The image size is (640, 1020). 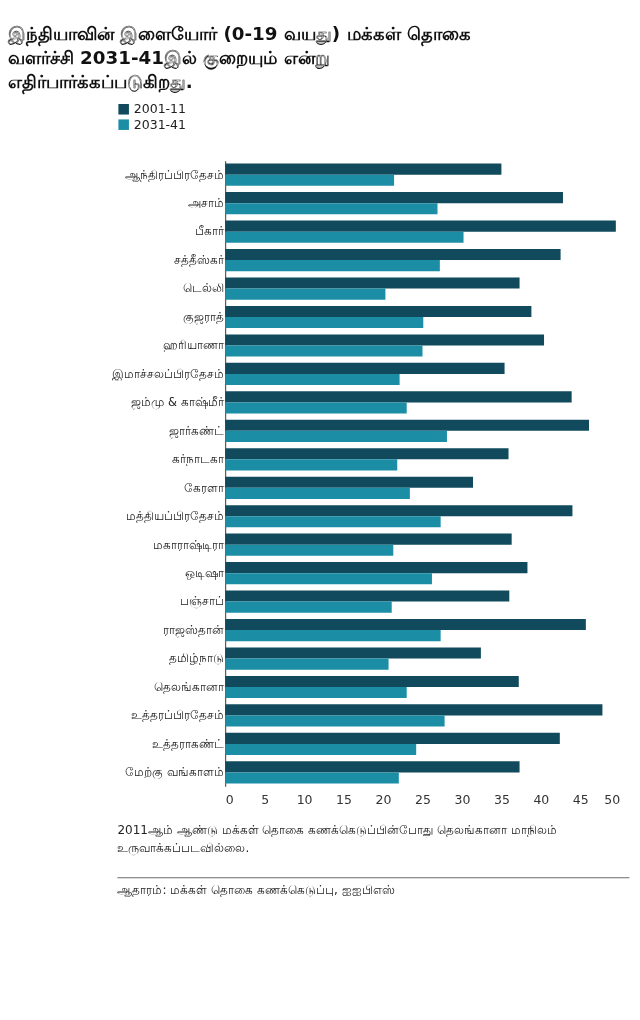 I want to click on y-tick-label: மகாராஷ்டிரா, so click(x=188, y=544).